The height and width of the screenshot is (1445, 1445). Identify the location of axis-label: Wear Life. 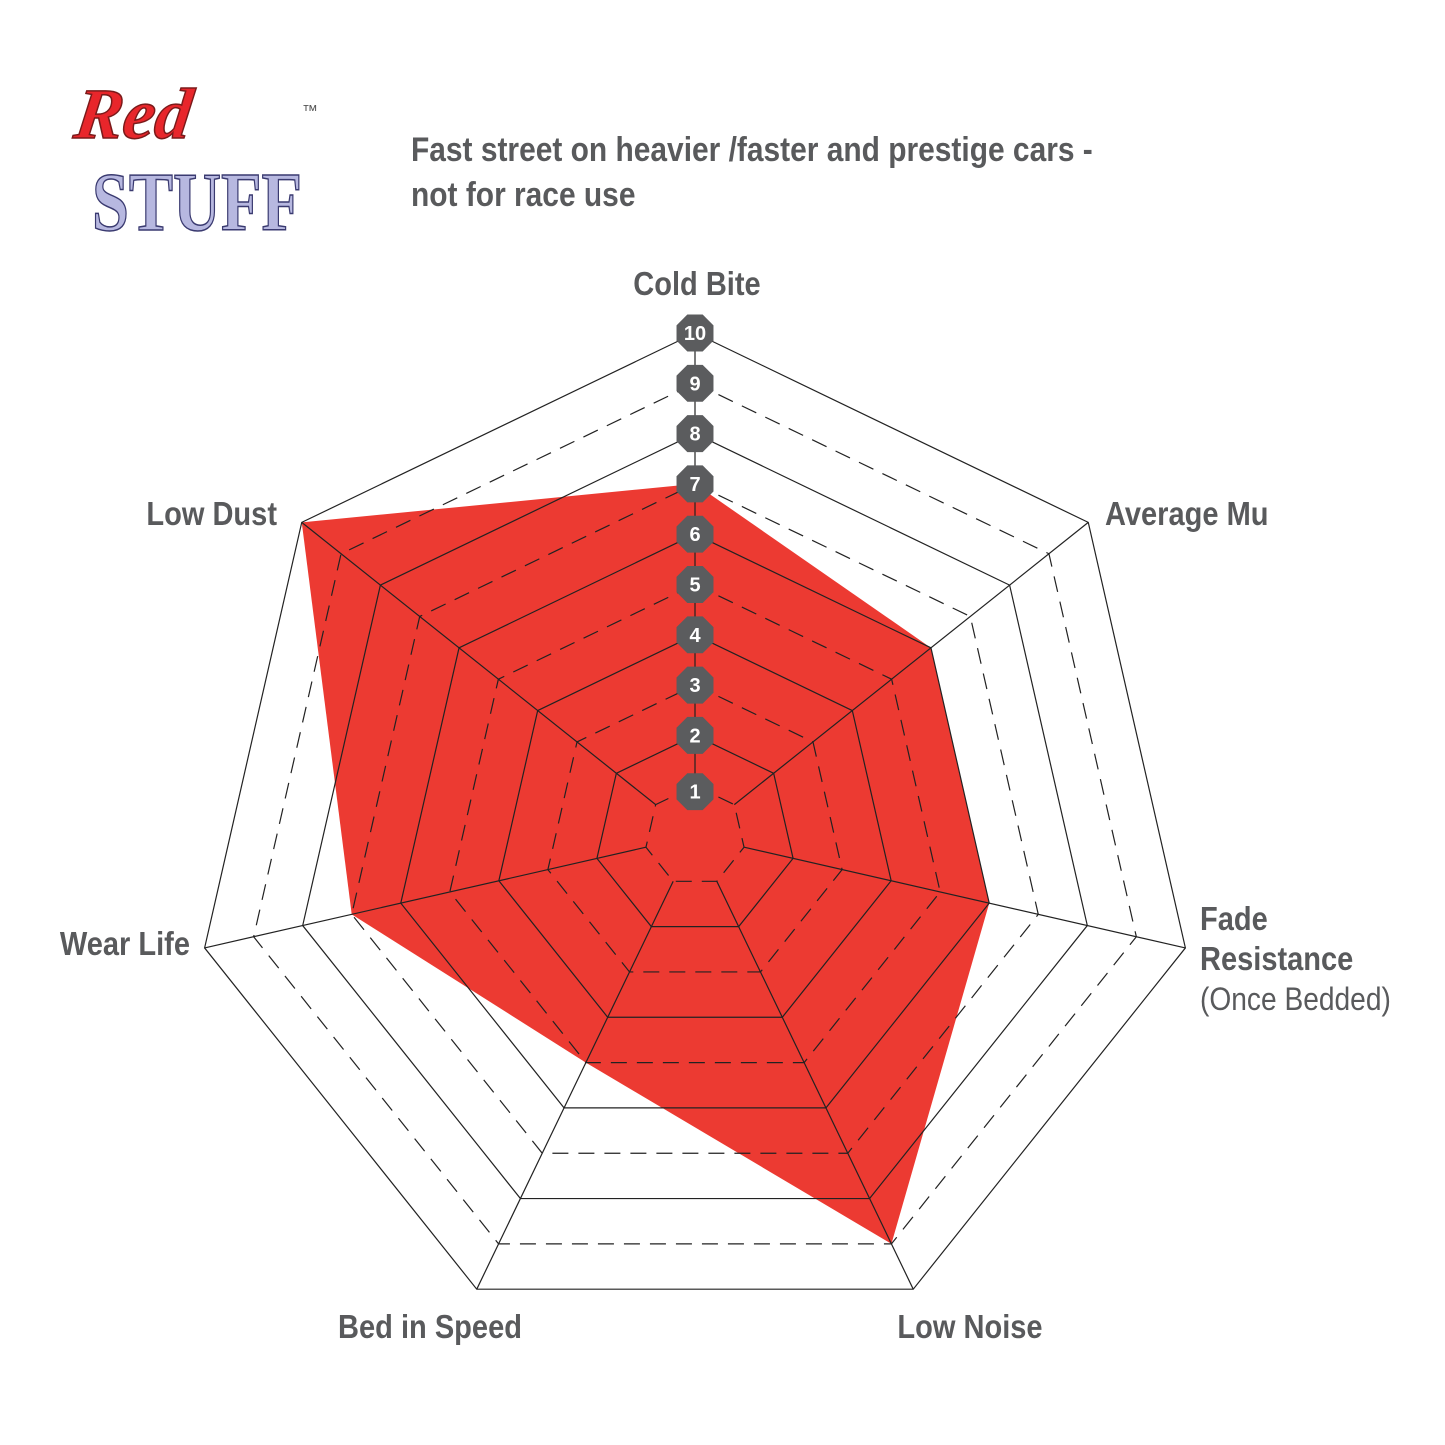
(125, 943).